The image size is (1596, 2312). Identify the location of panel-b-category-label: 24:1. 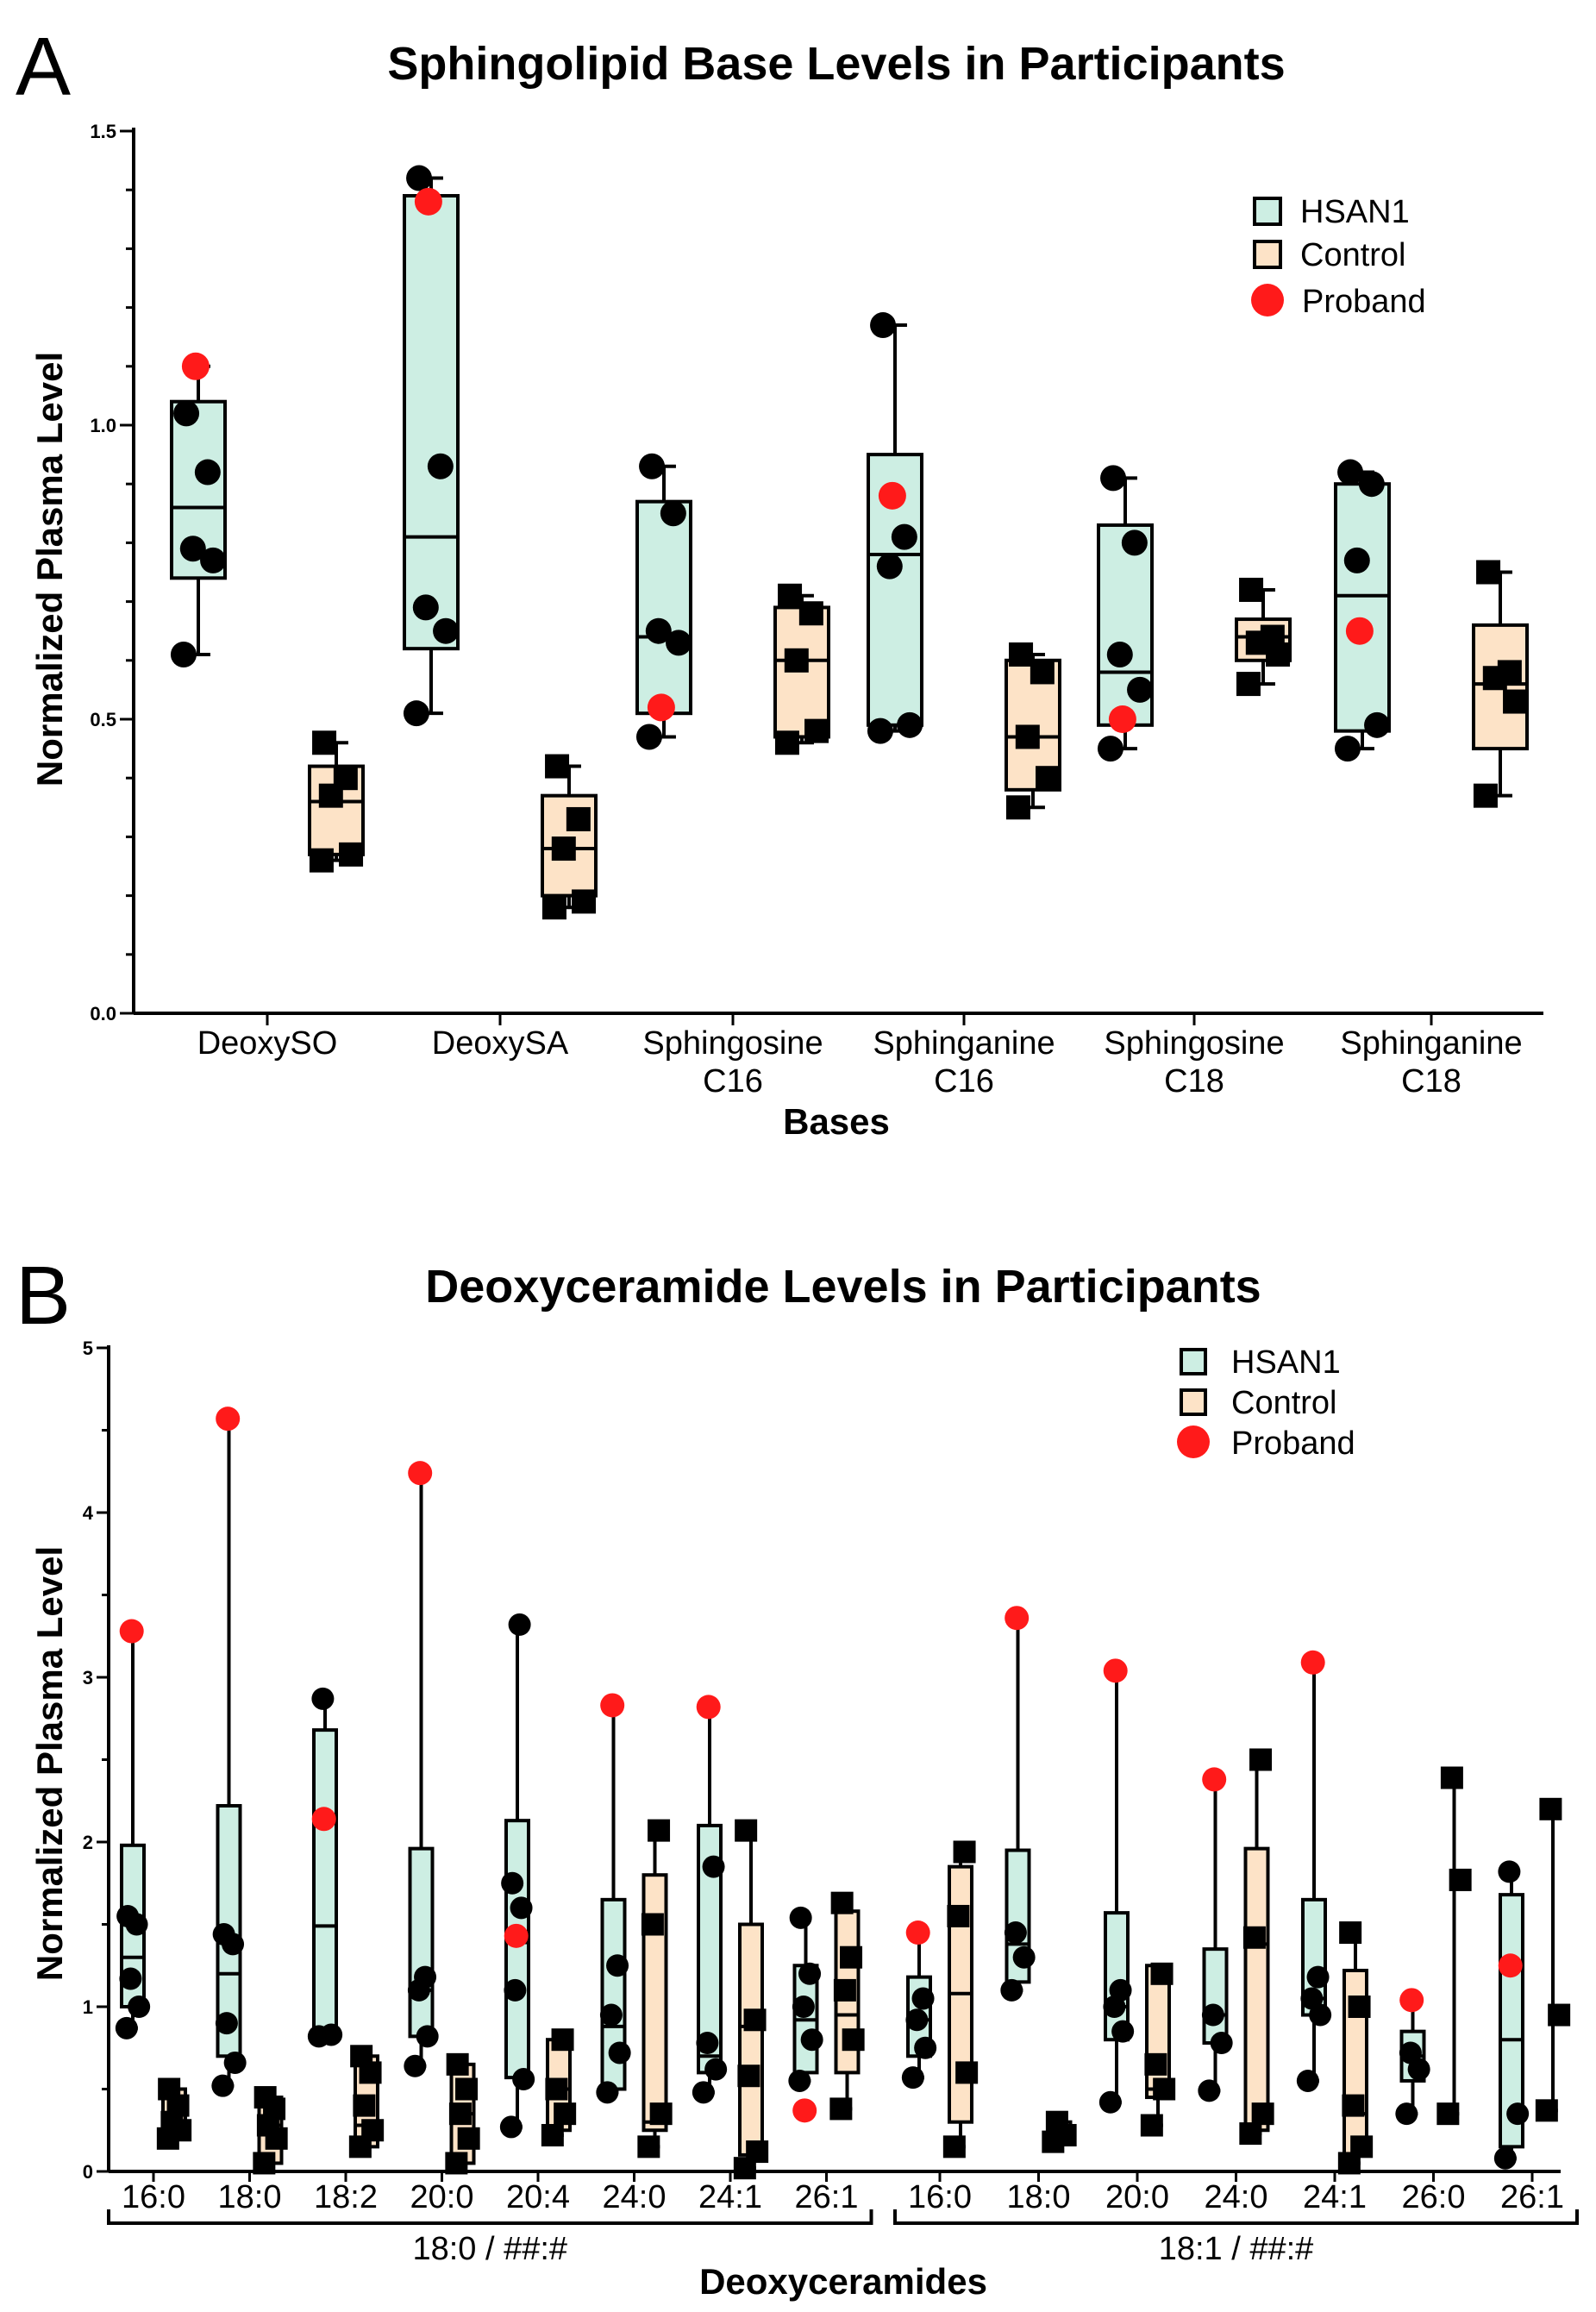
(730, 2197).